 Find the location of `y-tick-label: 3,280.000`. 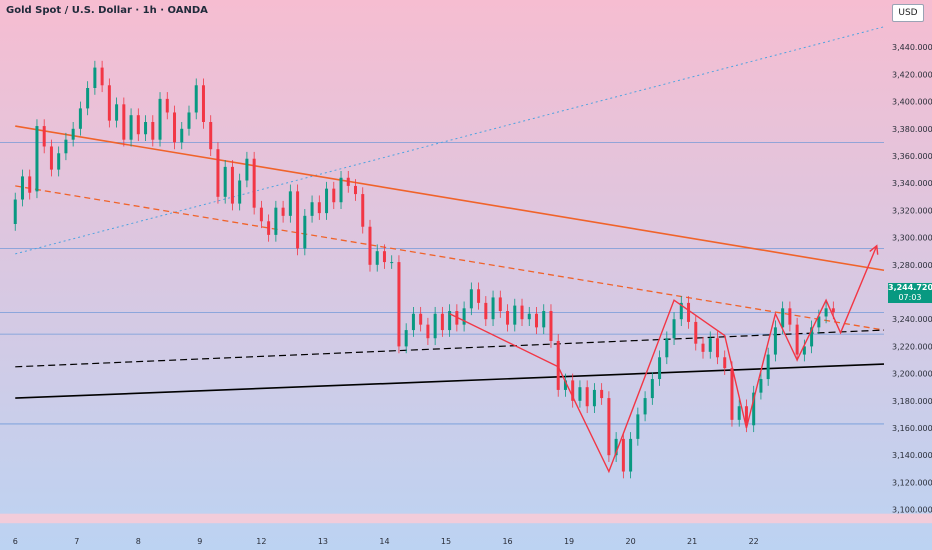

y-tick-label: 3,280.000 is located at coordinates (912, 265).